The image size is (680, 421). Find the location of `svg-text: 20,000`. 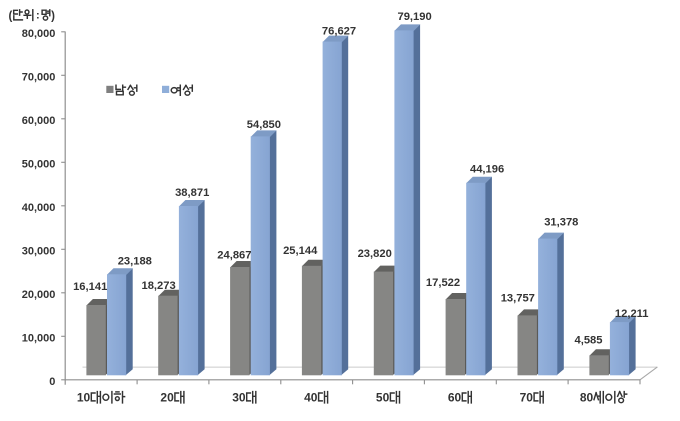

svg-text: 20,000 is located at coordinates (39, 295).